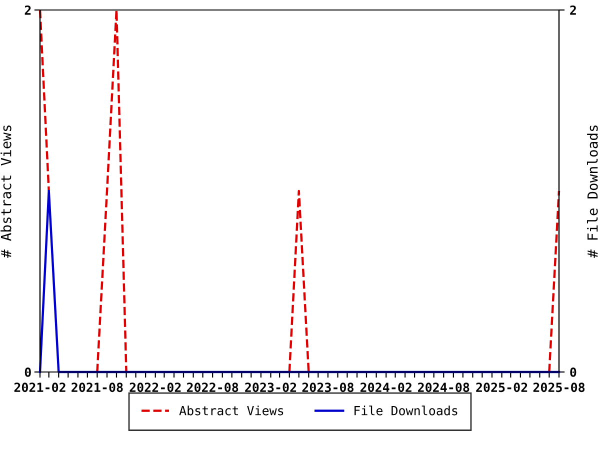 The width and height of the screenshot is (600, 450). What do you see at coordinates (270, 387) in the screenshot?
I see `x-tick-label: 2023-02` at bounding box center [270, 387].